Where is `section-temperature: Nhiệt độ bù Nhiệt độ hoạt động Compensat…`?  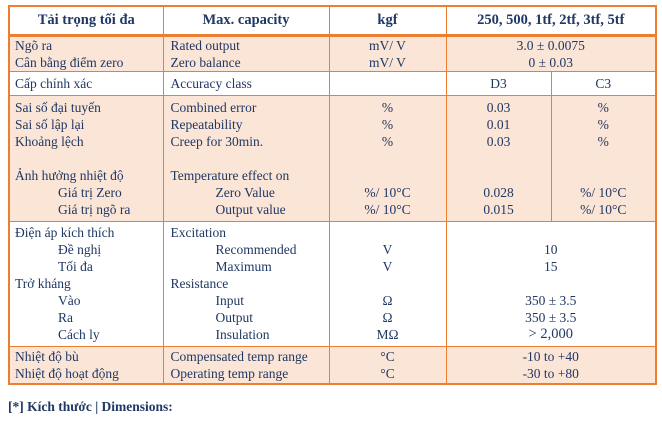
section-temperature: Nhiệt độ bù Nhiệt độ hoạt động Compensat… is located at coordinates (332, 364).